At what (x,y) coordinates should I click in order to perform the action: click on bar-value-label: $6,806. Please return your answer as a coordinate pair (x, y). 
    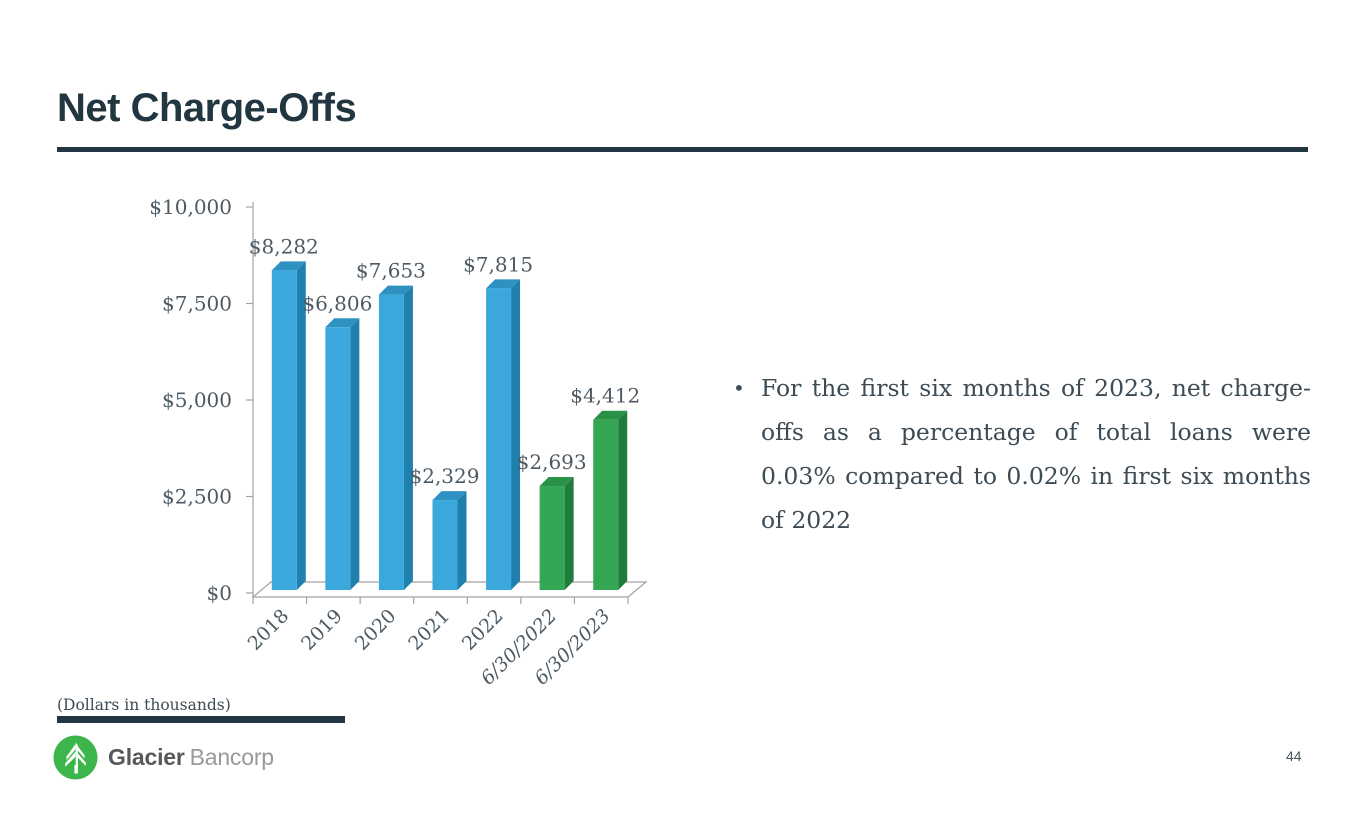
    Looking at the image, I should click on (337, 303).